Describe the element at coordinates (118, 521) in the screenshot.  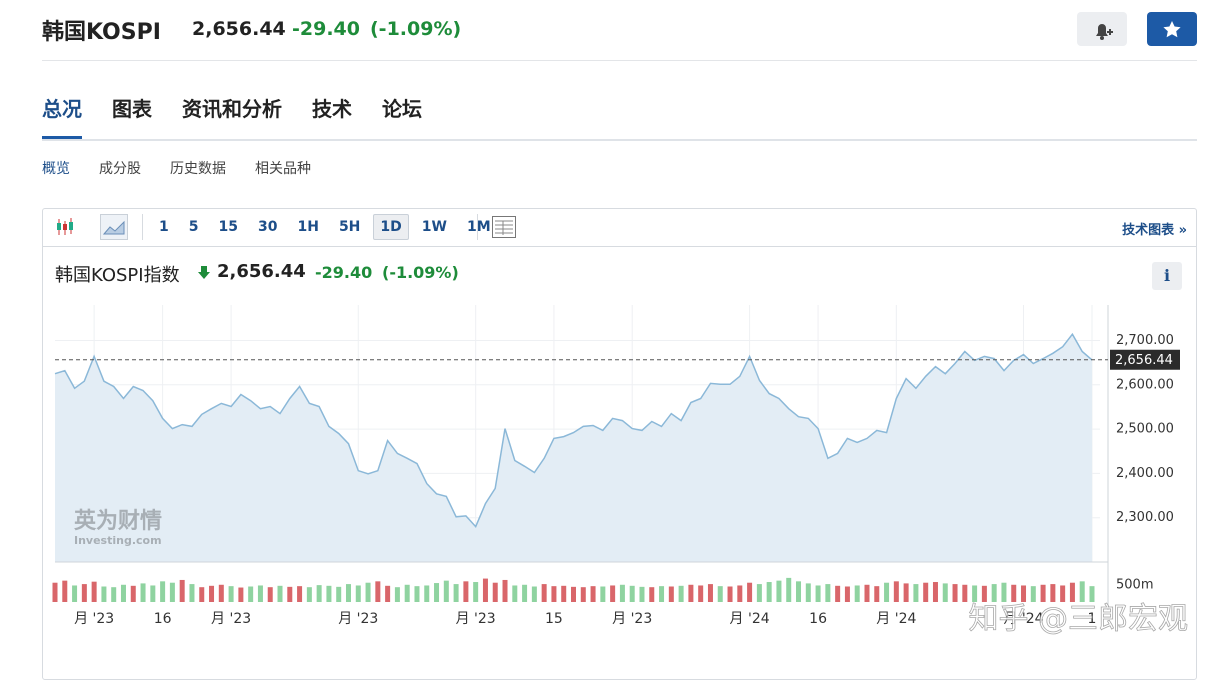
I see `logo: 英为财情` at that location.